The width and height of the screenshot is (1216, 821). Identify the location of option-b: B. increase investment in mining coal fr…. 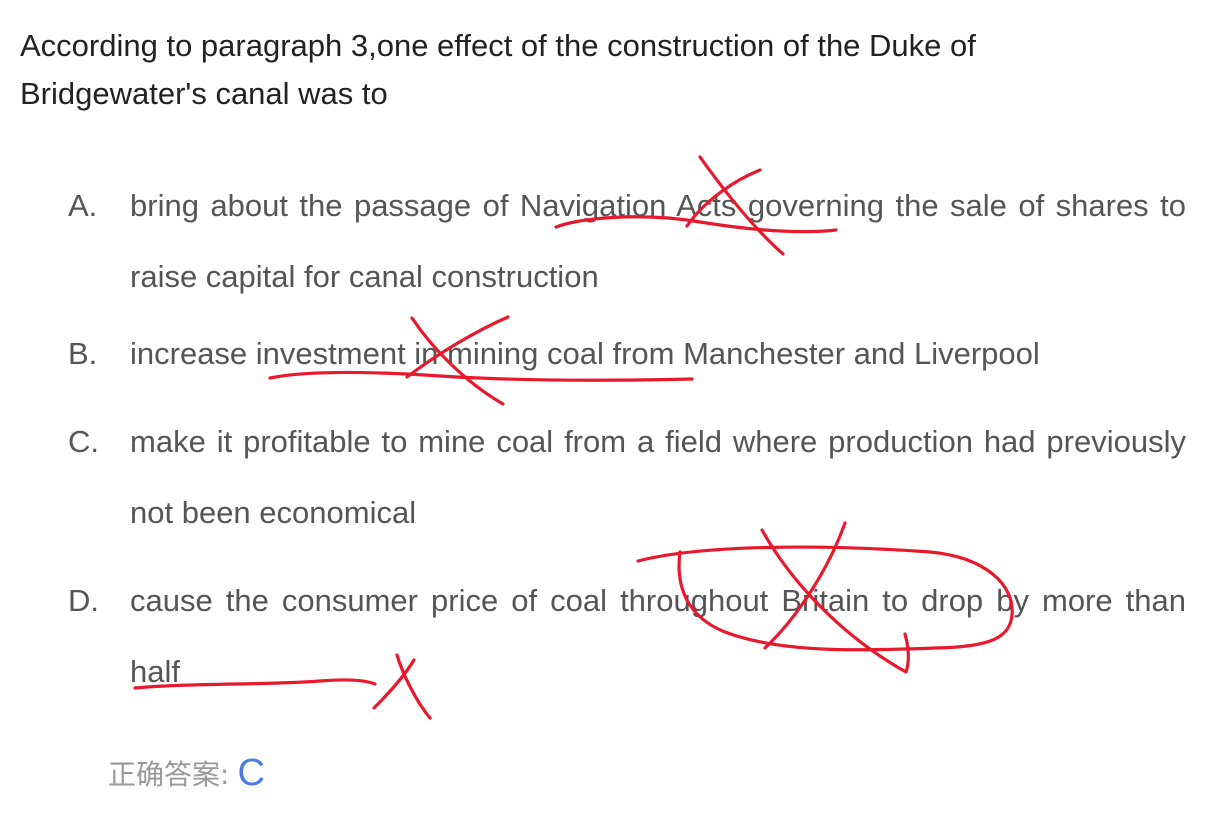
(627, 353).